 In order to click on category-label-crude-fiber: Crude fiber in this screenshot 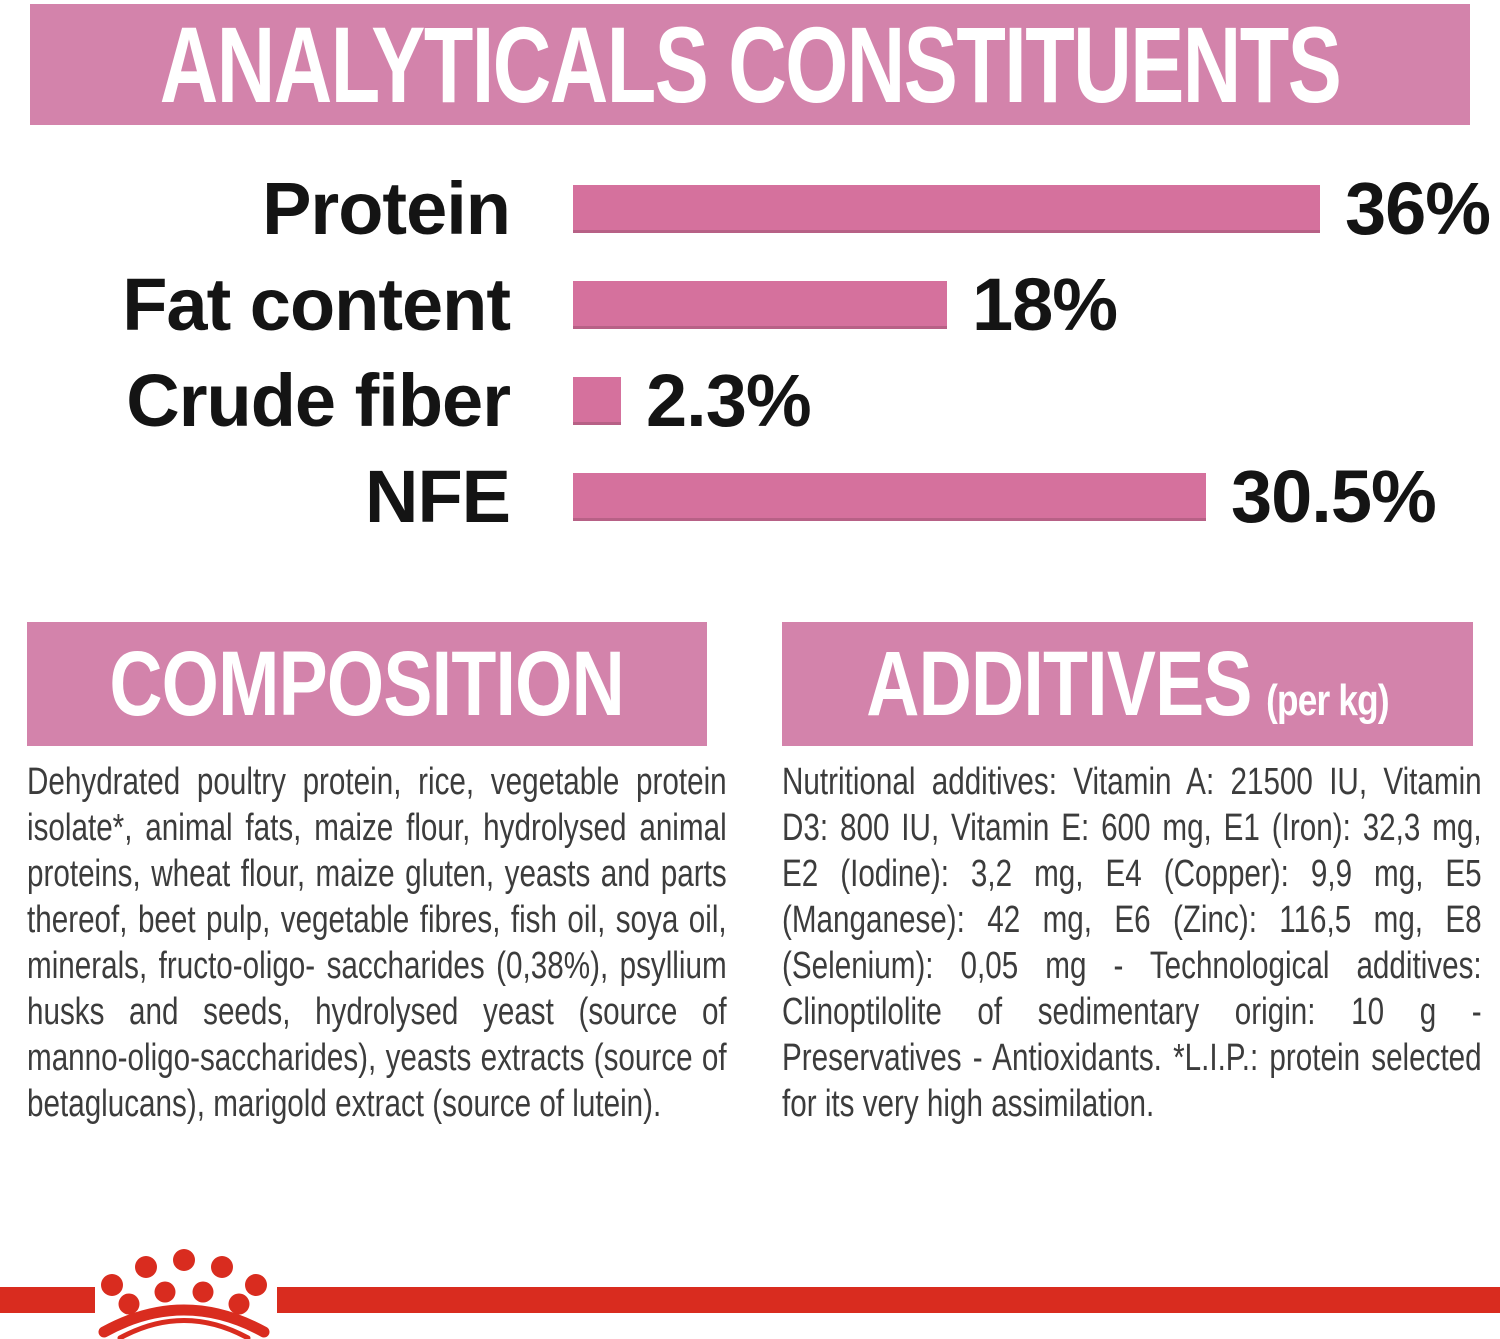, I will do `click(318, 400)`.